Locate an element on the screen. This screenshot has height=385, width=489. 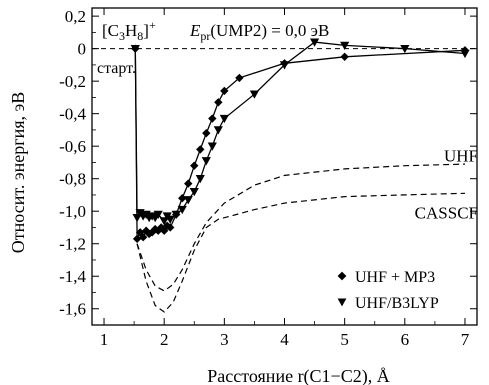
legend-label: UHF/B3LYP is located at coordinates (397, 303).